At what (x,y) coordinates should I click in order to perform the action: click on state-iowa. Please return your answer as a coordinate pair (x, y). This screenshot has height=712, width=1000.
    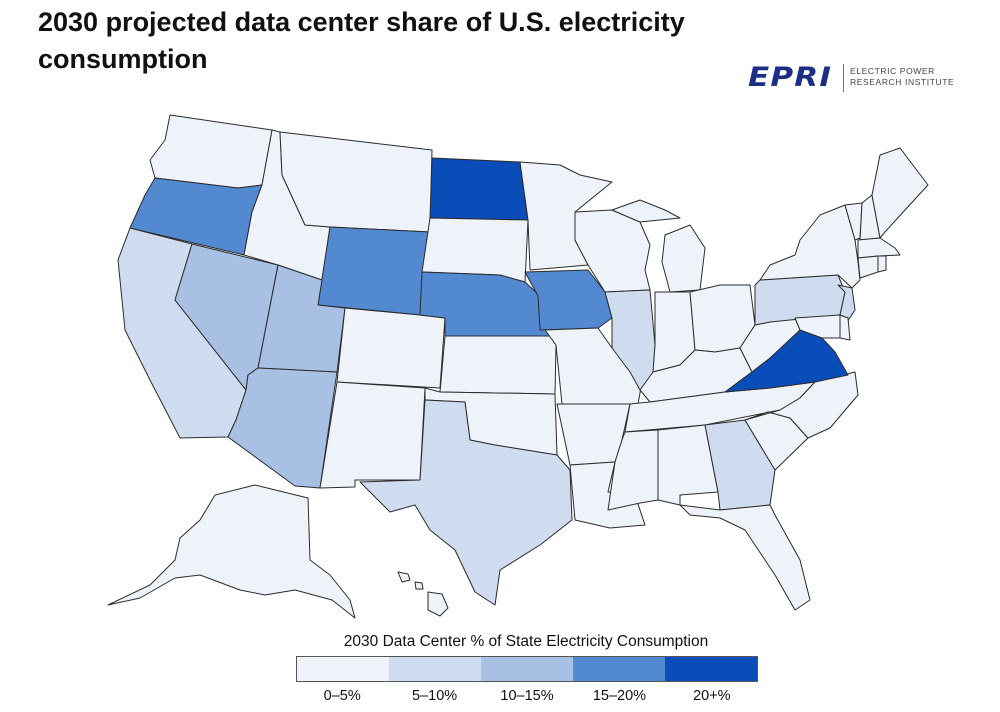
    Looking at the image, I should click on (568, 300).